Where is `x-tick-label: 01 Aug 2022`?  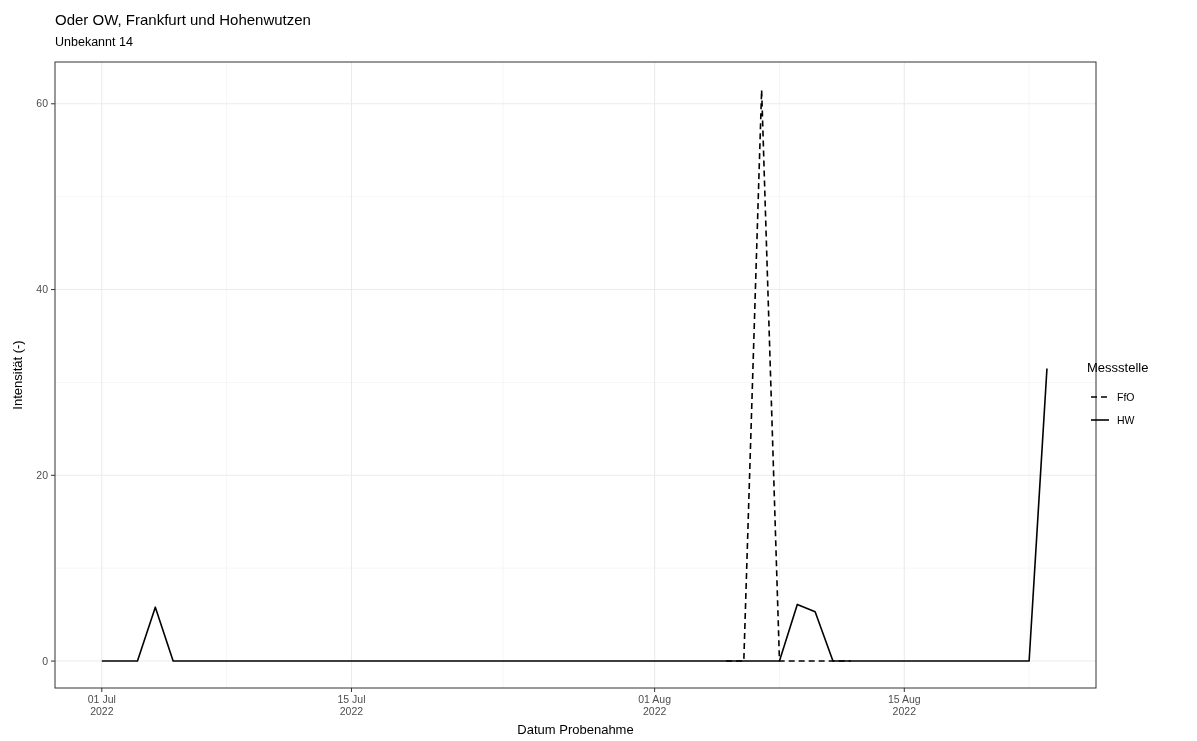
x-tick-label: 01 Aug 2022 is located at coordinates (655, 705).